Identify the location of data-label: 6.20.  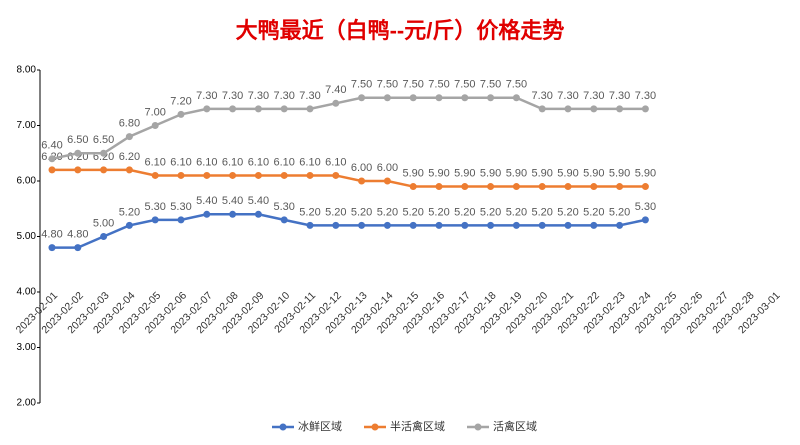
(129, 157).